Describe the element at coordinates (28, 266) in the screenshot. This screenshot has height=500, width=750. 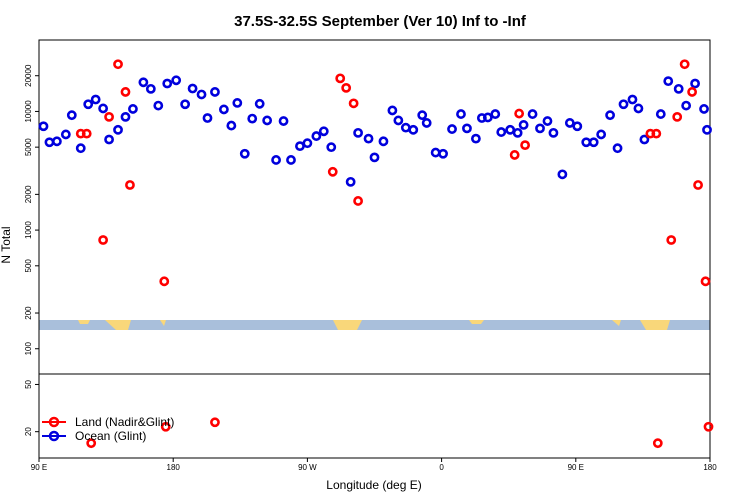
I see `y-tick-label: 500` at that location.